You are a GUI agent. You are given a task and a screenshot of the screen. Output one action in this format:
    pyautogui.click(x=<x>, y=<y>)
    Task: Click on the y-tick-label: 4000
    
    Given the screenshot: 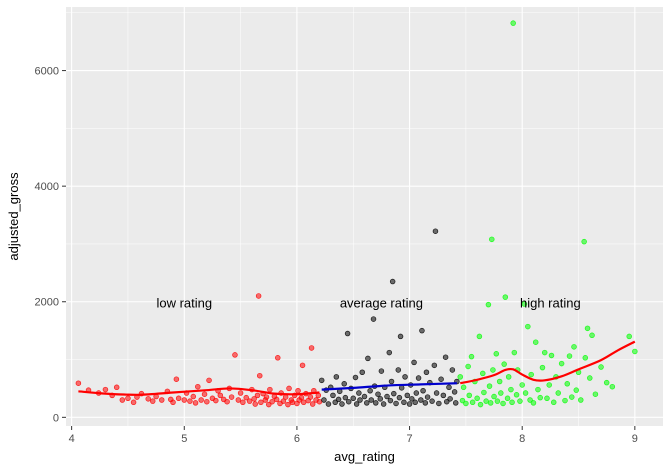 What is the action you would take?
    pyautogui.click(x=47, y=187)
    